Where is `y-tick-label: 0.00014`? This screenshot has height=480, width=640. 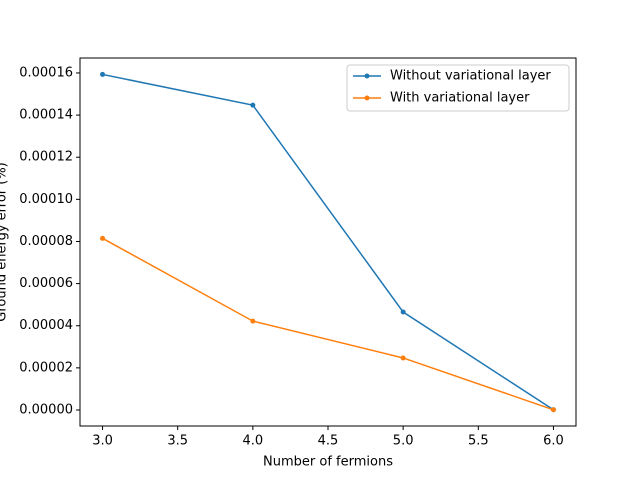 y-tick-label: 0.00014 is located at coordinates (46, 115).